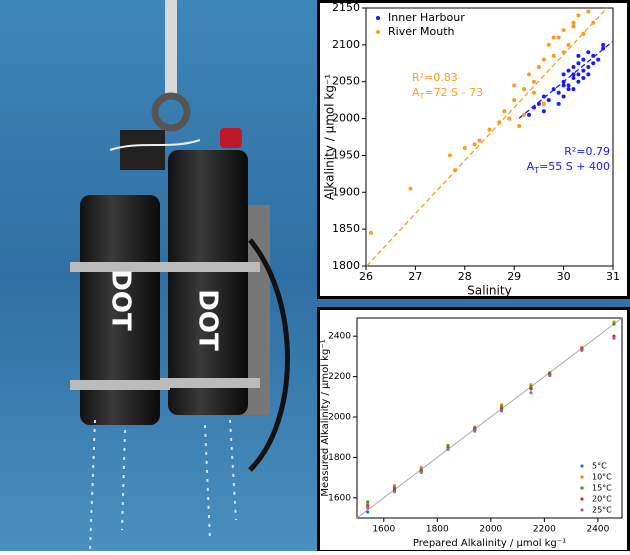 The height and width of the screenshot is (555, 630). I want to click on fit-line, so click(566, 79).